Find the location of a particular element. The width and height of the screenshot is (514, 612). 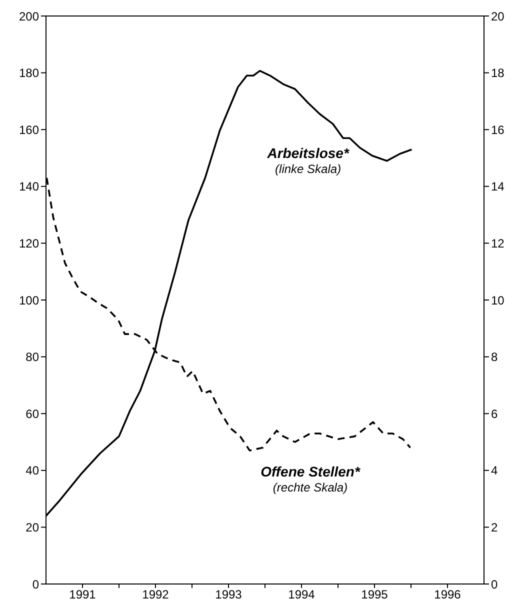

y-tick-label: 0 is located at coordinates (36, 584).